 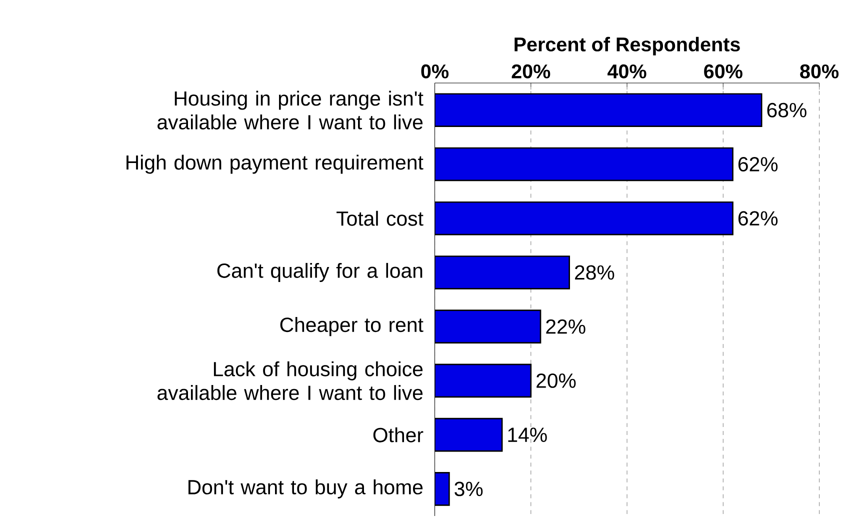 I want to click on x-tick-label: 40%, so click(x=627, y=71).